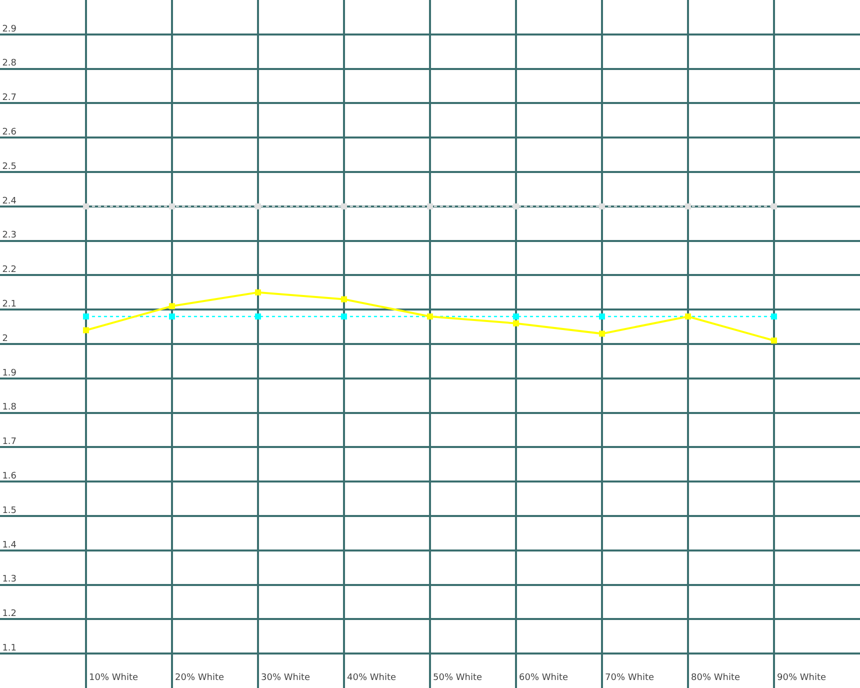 The height and width of the screenshot is (688, 860). Describe the element at coordinates (9, 407) in the screenshot. I see `y-tick-label: 1.8` at that location.